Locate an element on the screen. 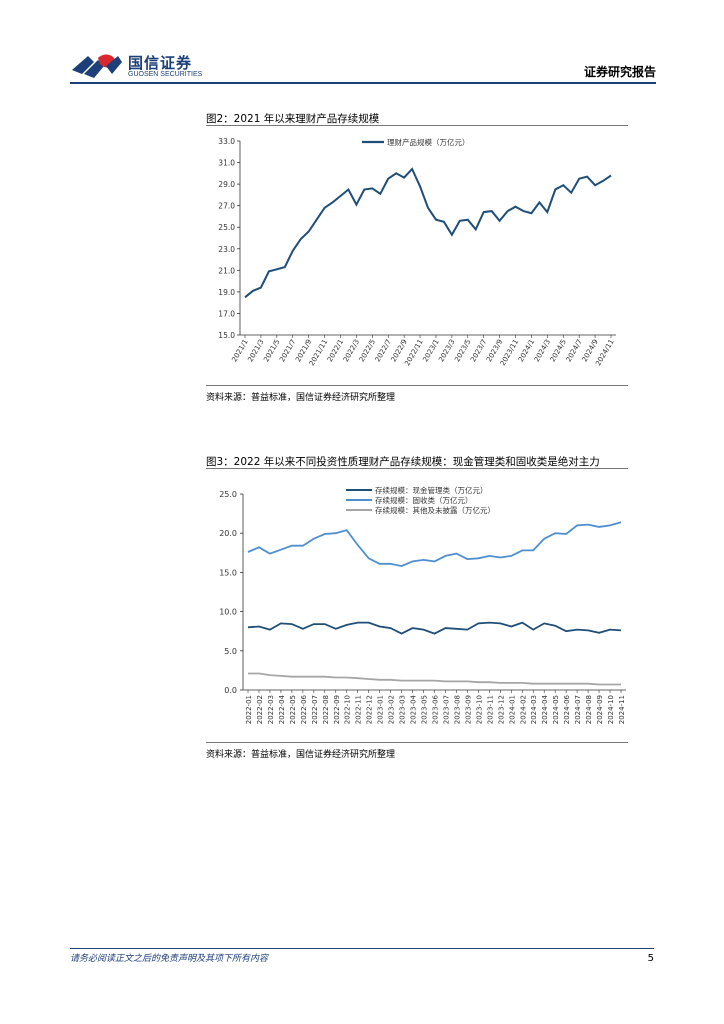 This screenshot has height=1024, width=724. y-tick-label: 0.0 is located at coordinates (230, 690).